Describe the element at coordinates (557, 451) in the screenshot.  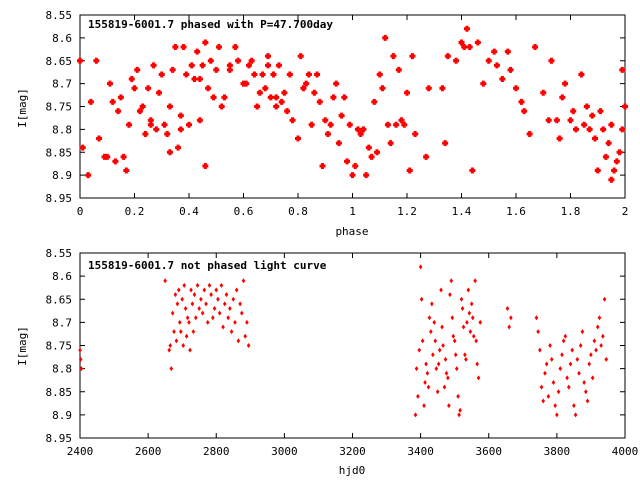
I see `x-tick-label: 3800` at that location.